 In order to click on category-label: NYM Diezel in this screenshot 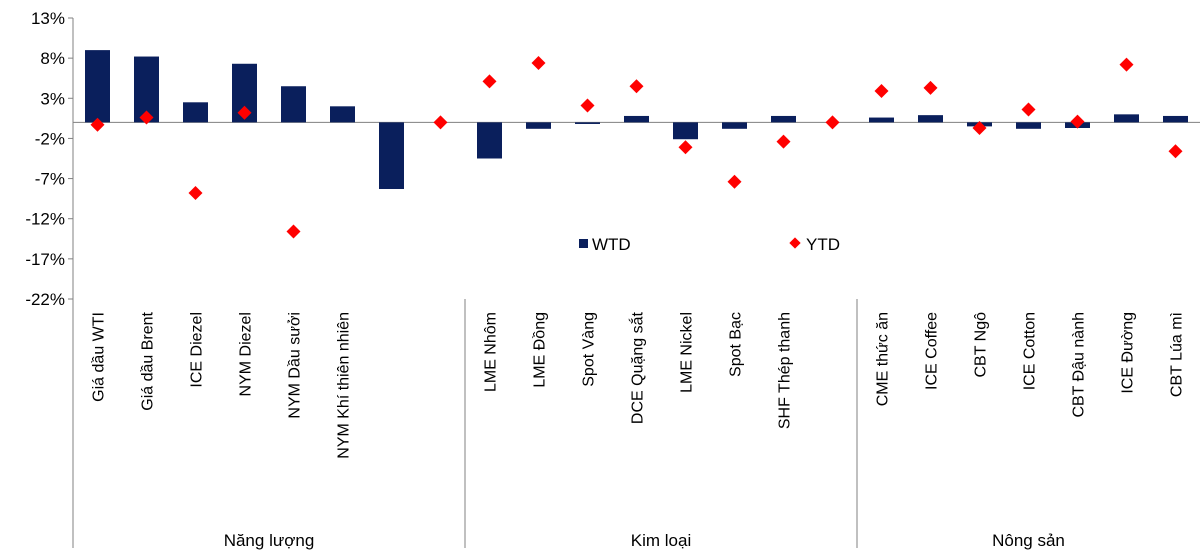, I will do `click(246, 354)`.